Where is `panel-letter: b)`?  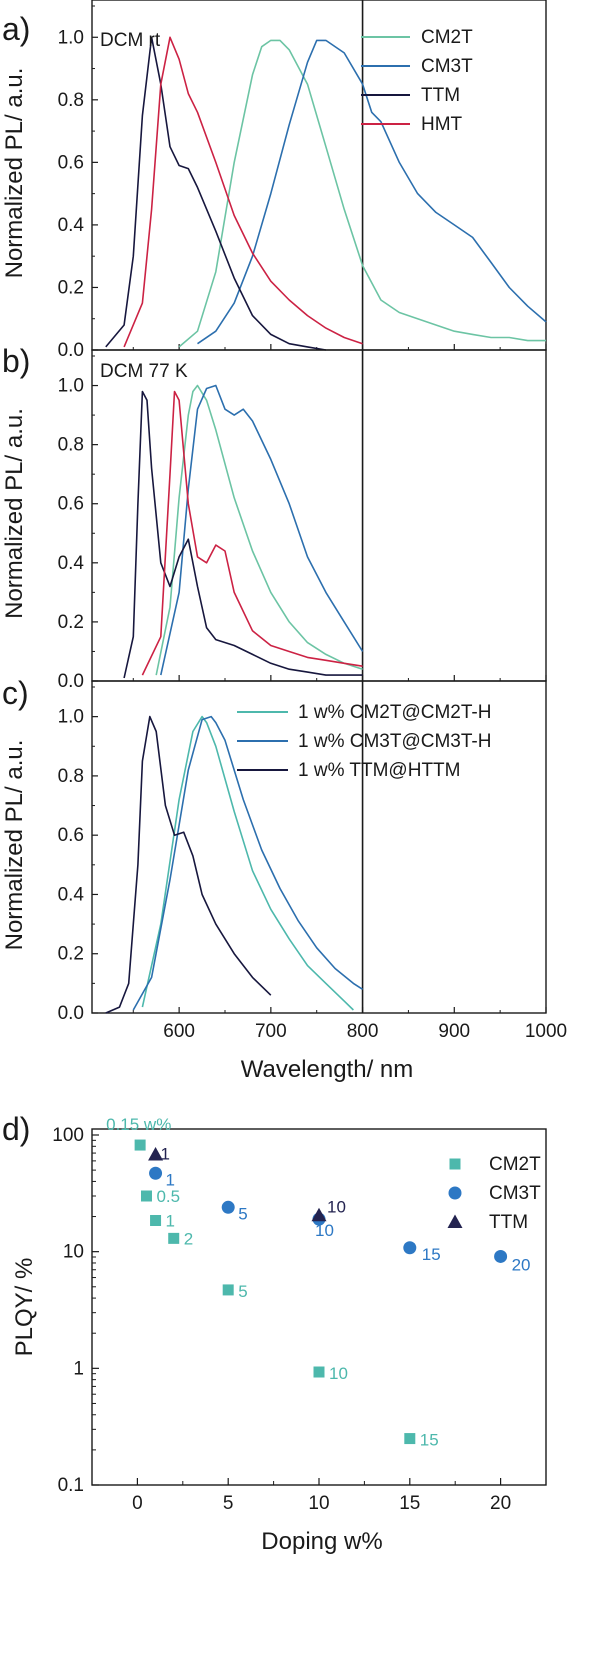 panel-letter: b) is located at coordinates (16, 361).